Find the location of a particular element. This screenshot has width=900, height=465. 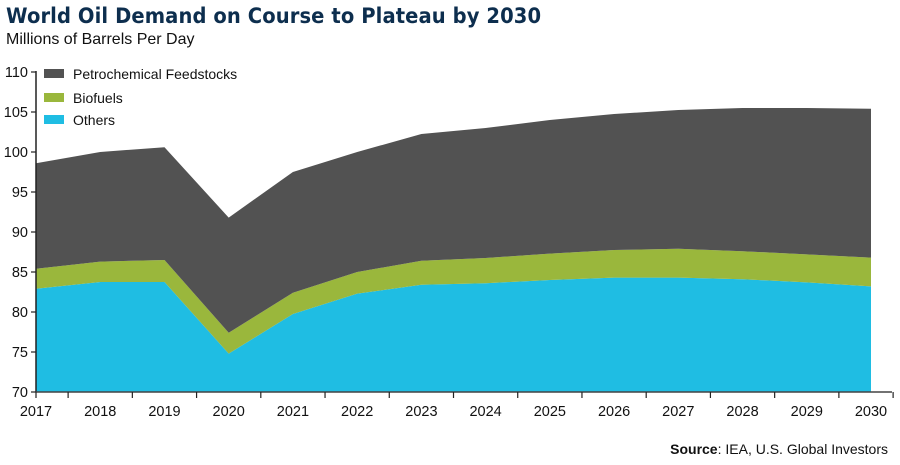

x-tick-label: 2030 is located at coordinates (871, 412).